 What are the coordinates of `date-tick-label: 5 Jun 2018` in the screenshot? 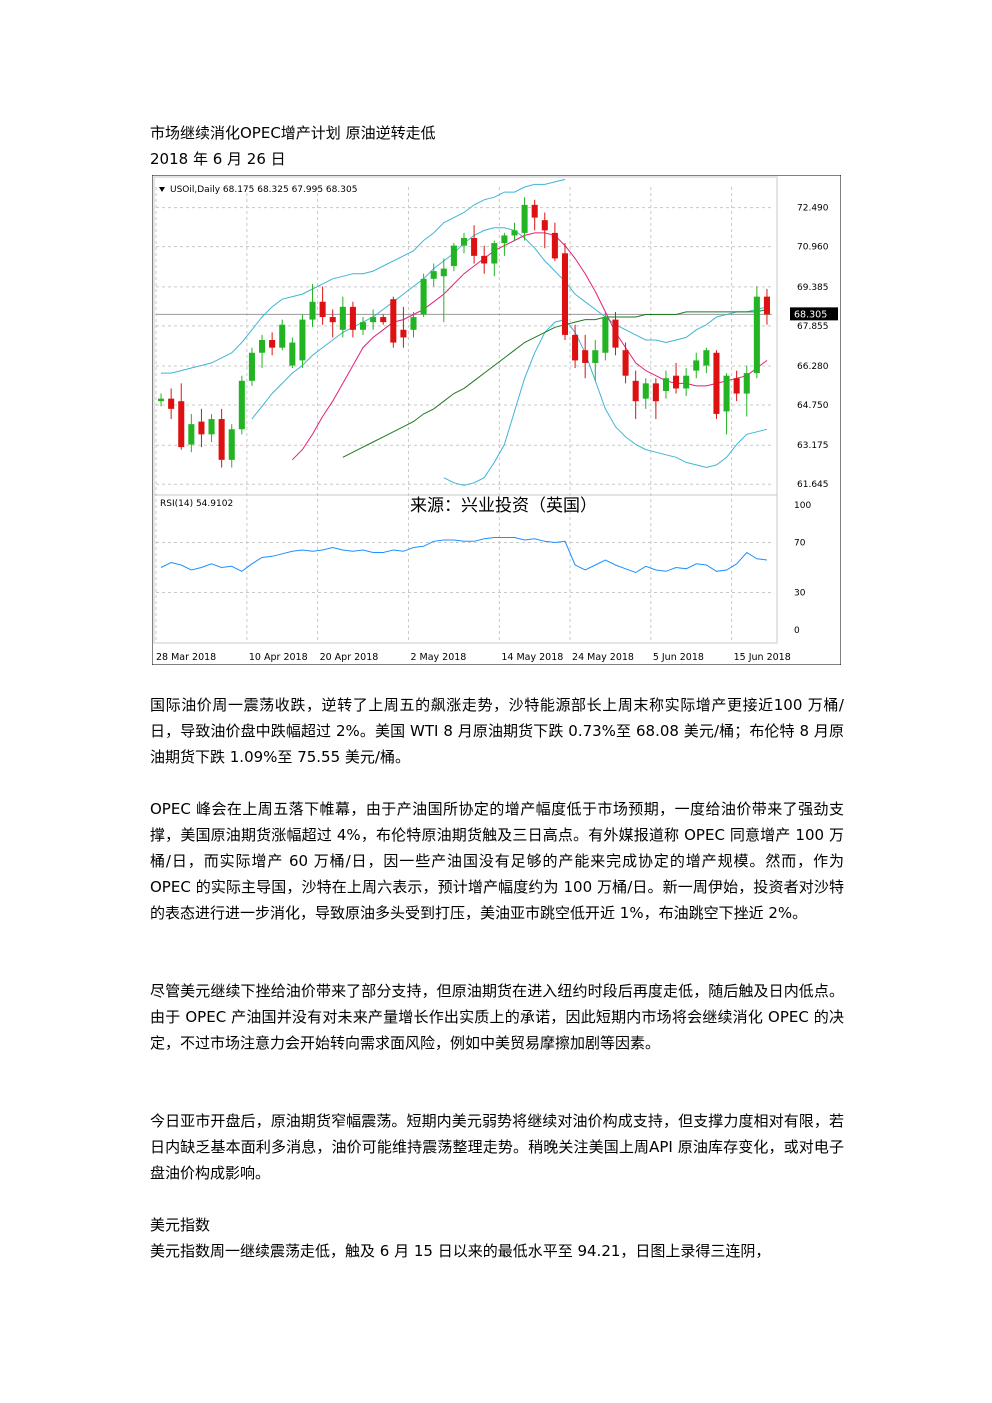 It's located at (678, 657).